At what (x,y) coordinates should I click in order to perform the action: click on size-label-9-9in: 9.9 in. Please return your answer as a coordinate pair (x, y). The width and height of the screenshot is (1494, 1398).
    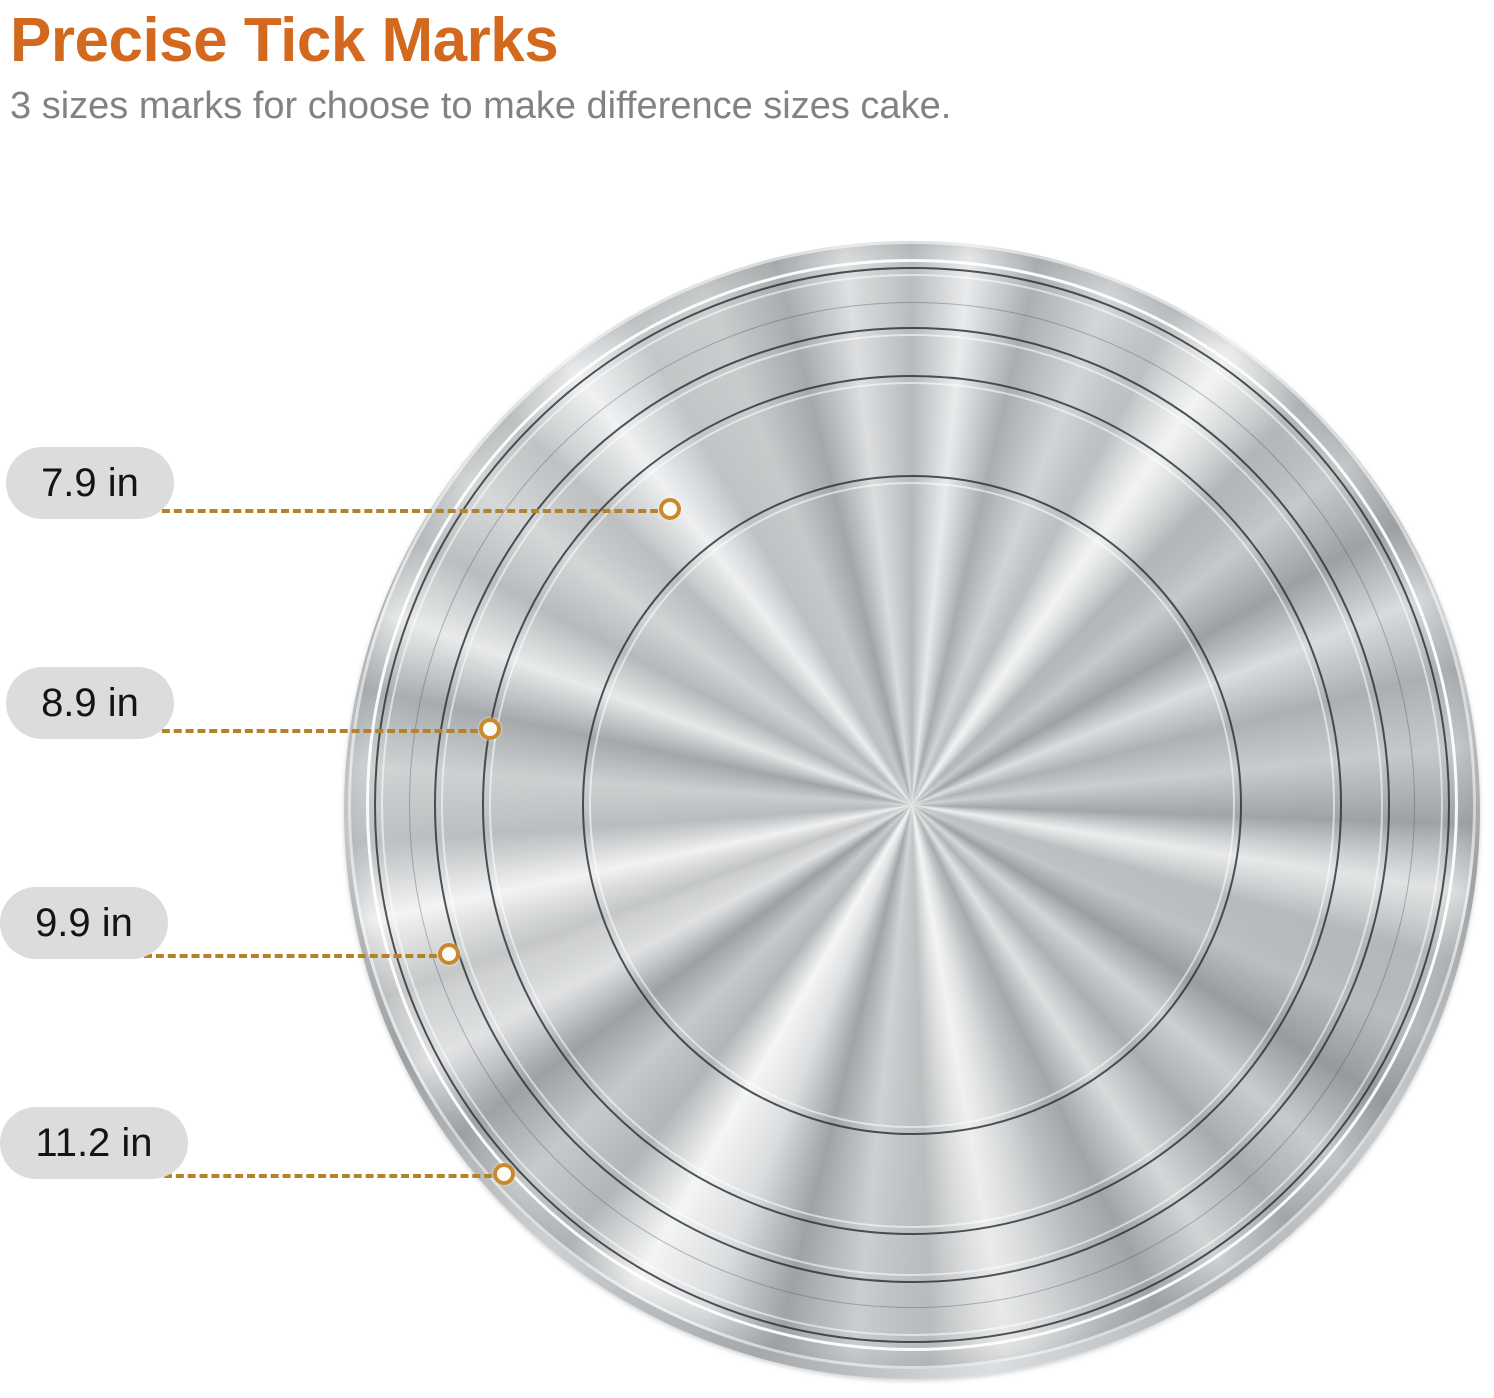
    Looking at the image, I should click on (84, 923).